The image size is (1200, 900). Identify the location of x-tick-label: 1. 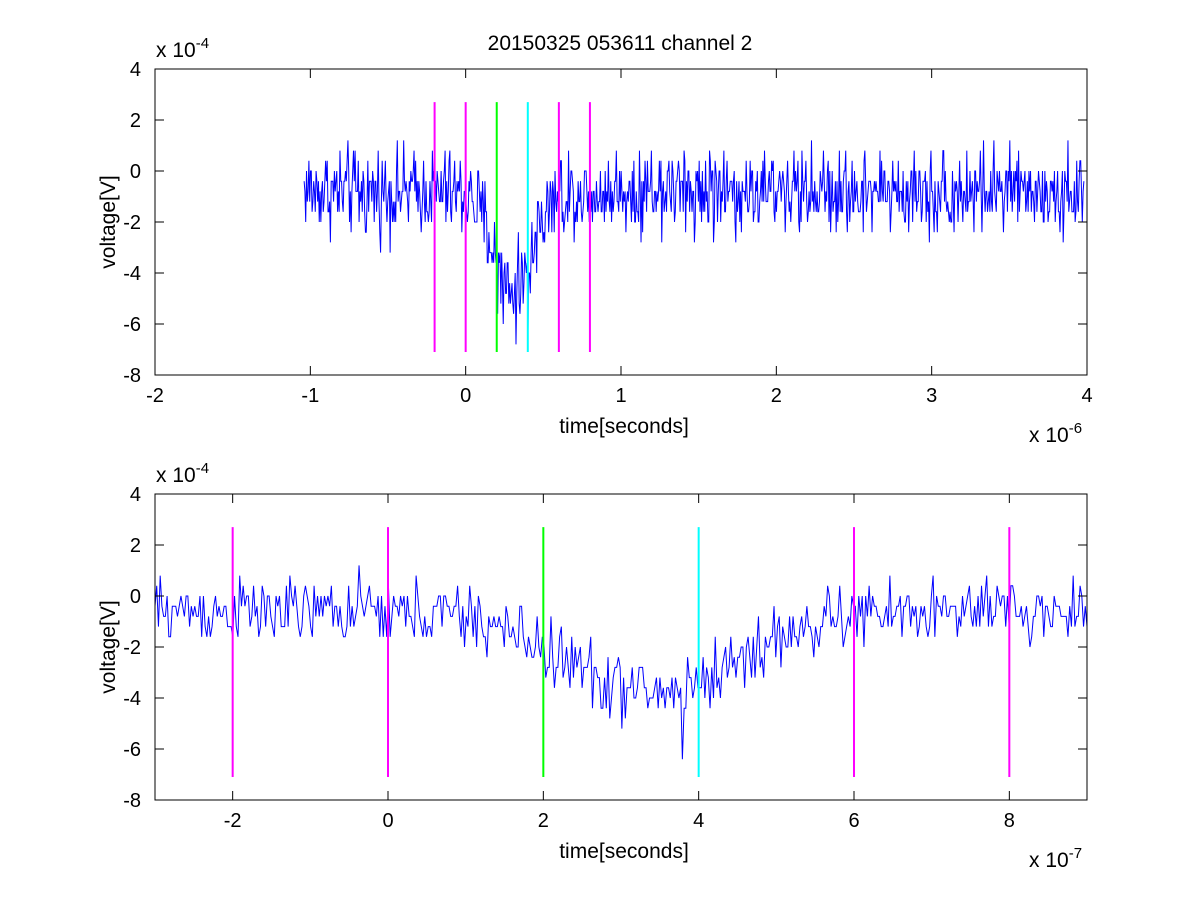
(620, 396).